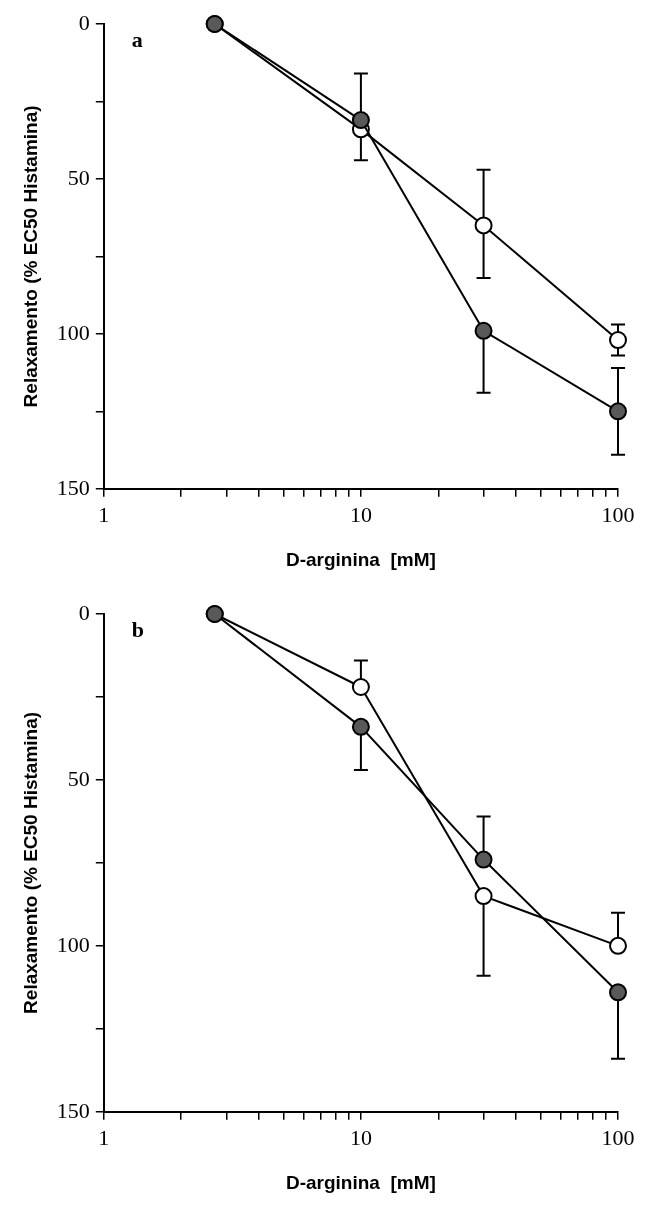  Describe the element at coordinates (138, 629) in the screenshot. I see `chart-title: b` at that location.